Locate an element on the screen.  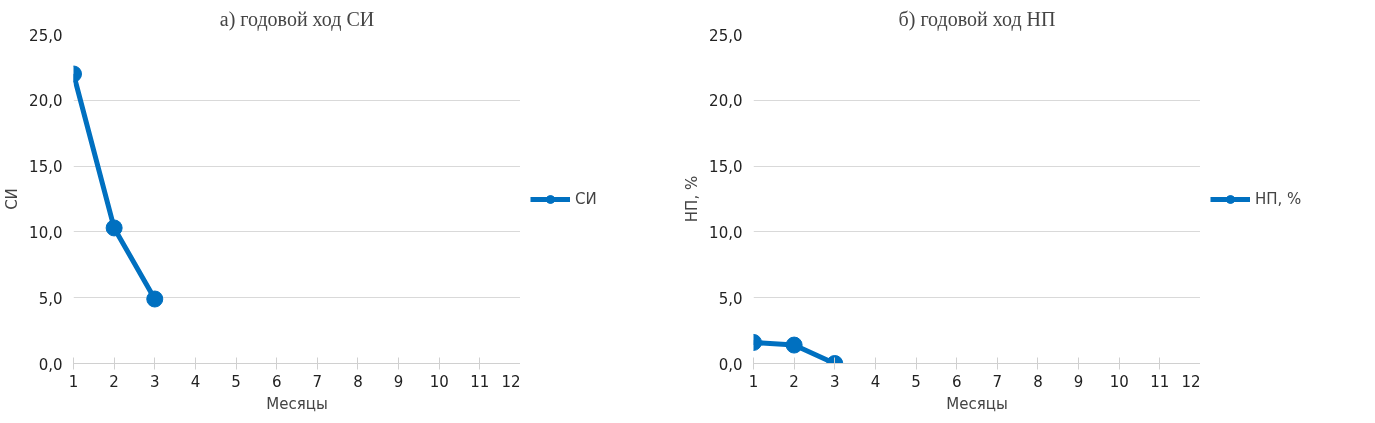
y-axis-title: НП, % is located at coordinates (692, 199).